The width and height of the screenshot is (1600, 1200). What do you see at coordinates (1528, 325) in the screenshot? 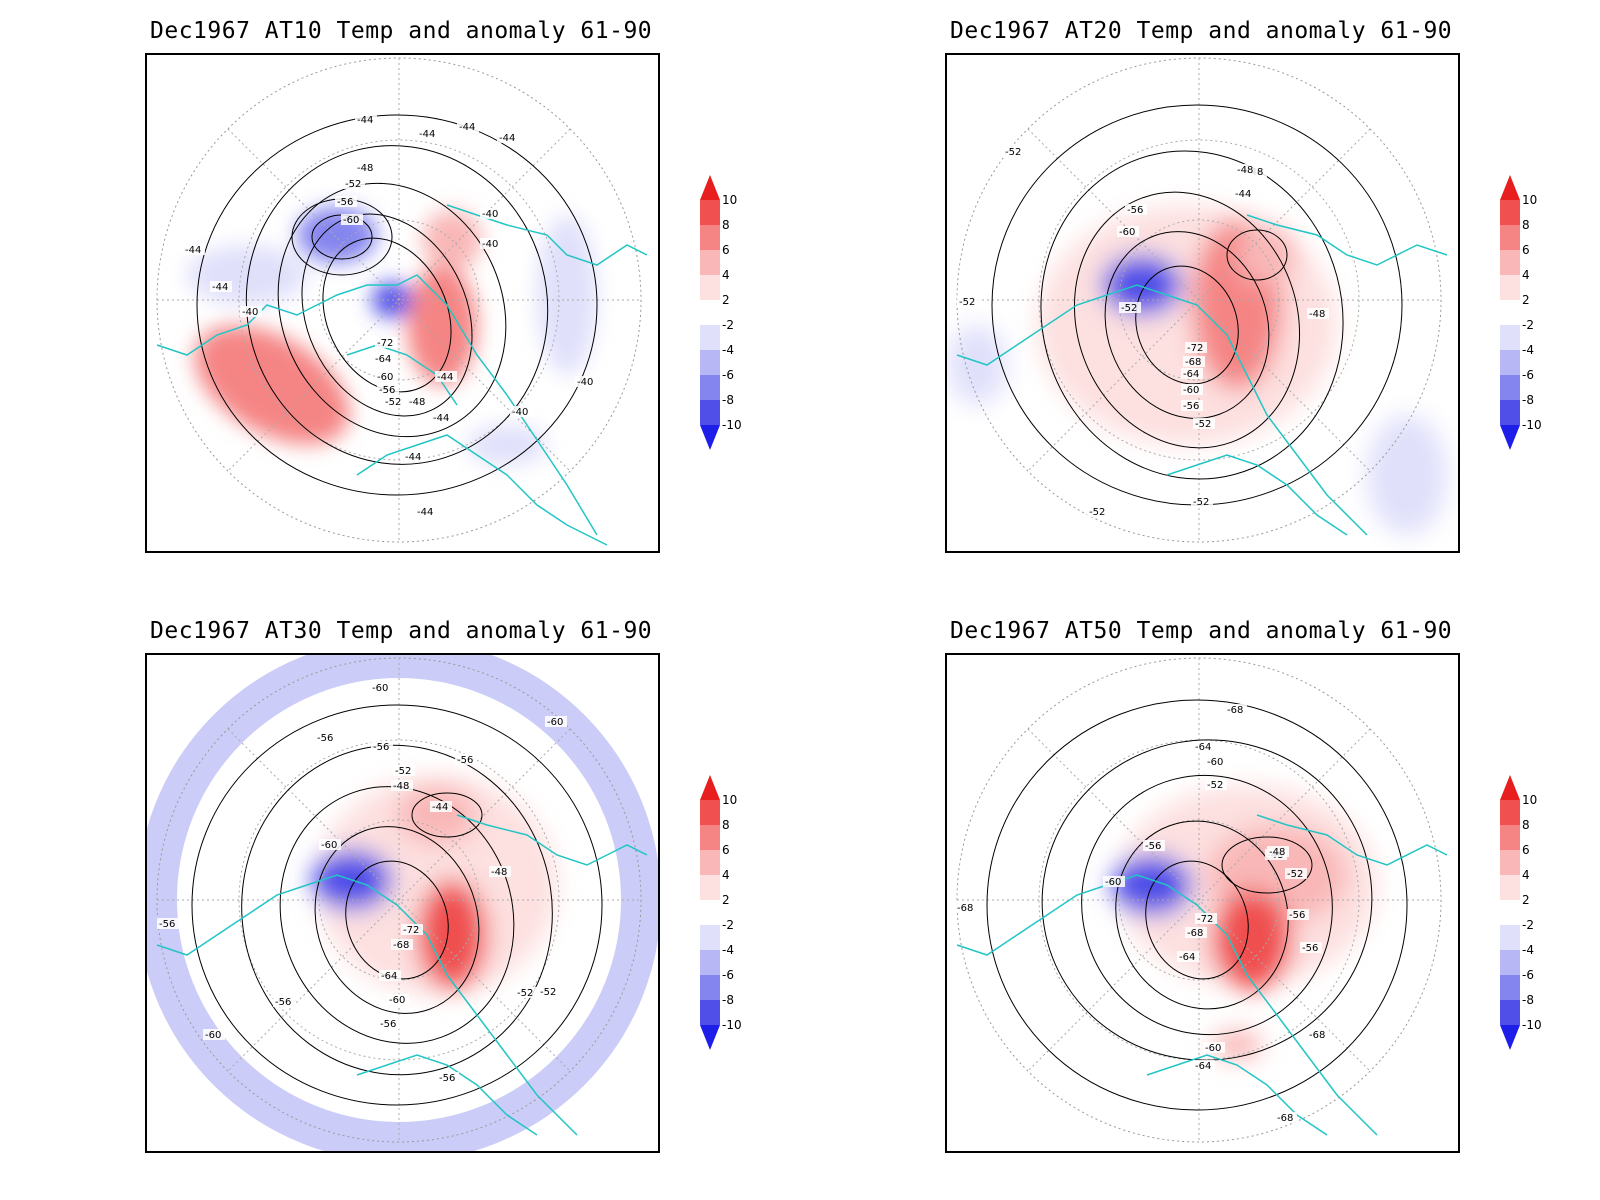
I see `cbar-label: -2` at bounding box center [1528, 325].